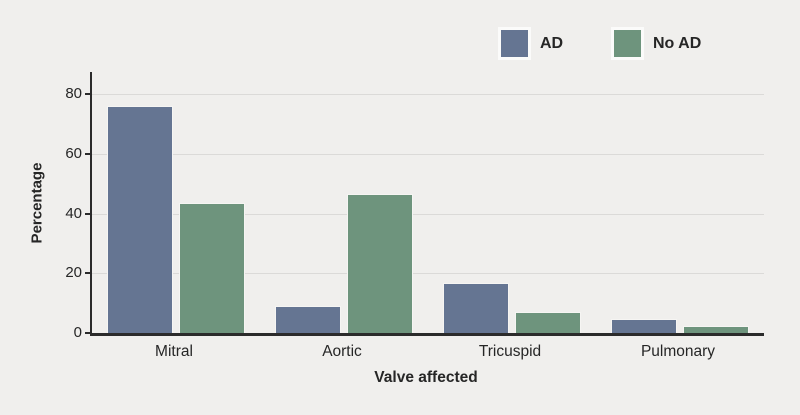  Describe the element at coordinates (677, 43) in the screenshot. I see `legend-label: No AD` at that location.